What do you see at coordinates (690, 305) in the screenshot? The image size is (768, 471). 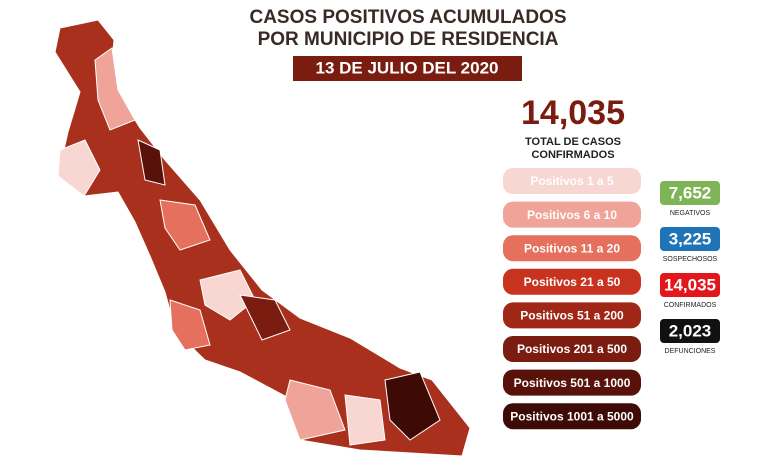 I see `stat-label: CONFIRMADOS` at bounding box center [690, 305].